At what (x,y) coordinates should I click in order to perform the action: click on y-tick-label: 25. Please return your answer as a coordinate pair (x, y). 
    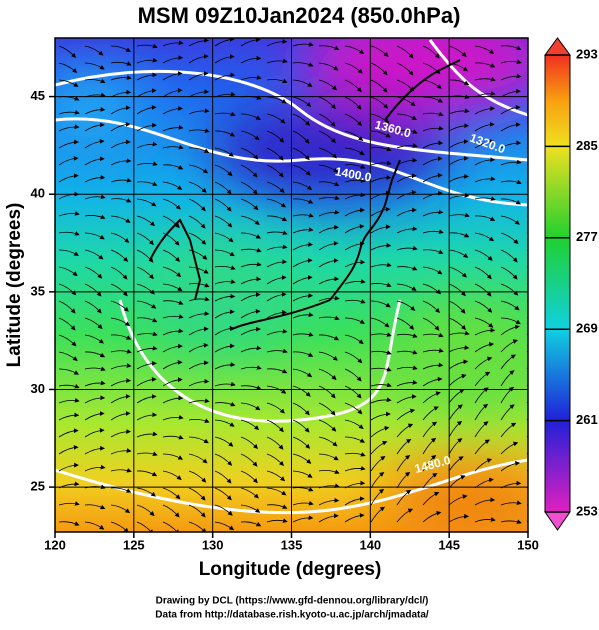
    Looking at the image, I should click on (38, 486).